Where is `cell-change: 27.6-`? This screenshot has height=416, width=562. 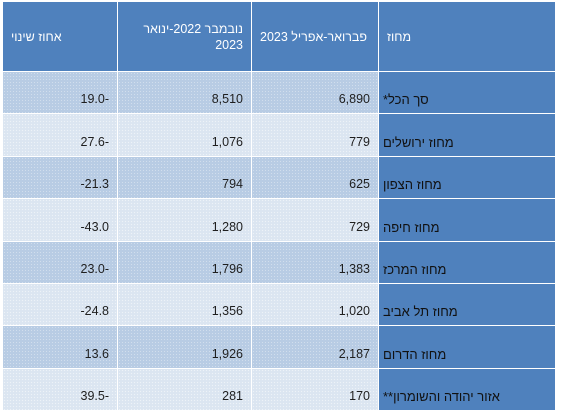 cell-change: 27.6- is located at coordinates (60, 135).